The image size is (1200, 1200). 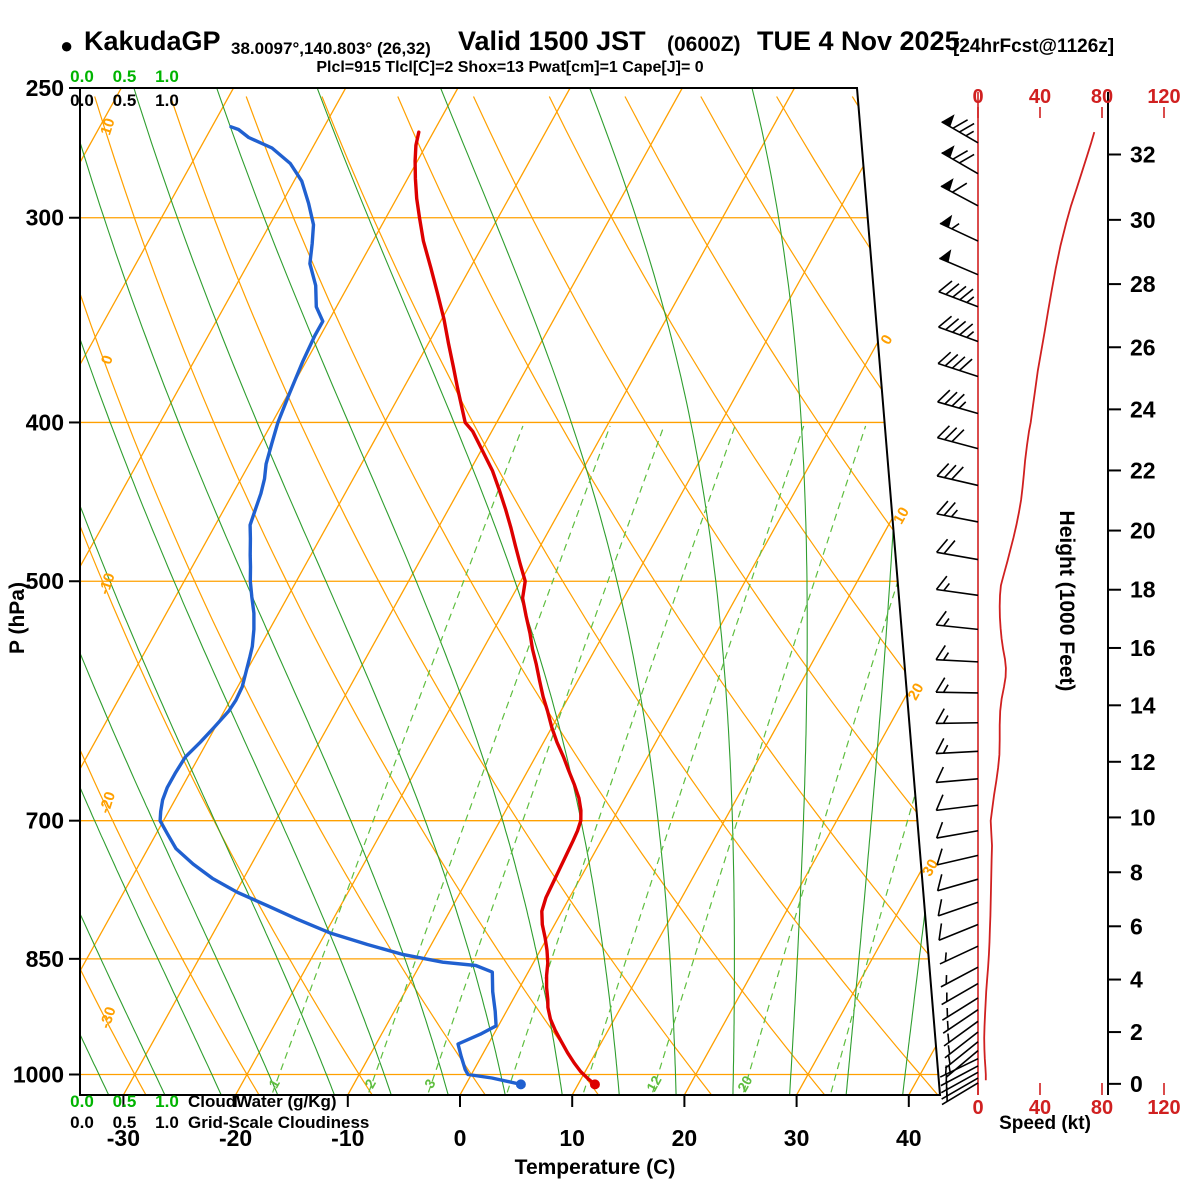 What do you see at coordinates (1034, 46) in the screenshot?
I see `forecast-run-info: [24hrFcst@1126z]` at bounding box center [1034, 46].